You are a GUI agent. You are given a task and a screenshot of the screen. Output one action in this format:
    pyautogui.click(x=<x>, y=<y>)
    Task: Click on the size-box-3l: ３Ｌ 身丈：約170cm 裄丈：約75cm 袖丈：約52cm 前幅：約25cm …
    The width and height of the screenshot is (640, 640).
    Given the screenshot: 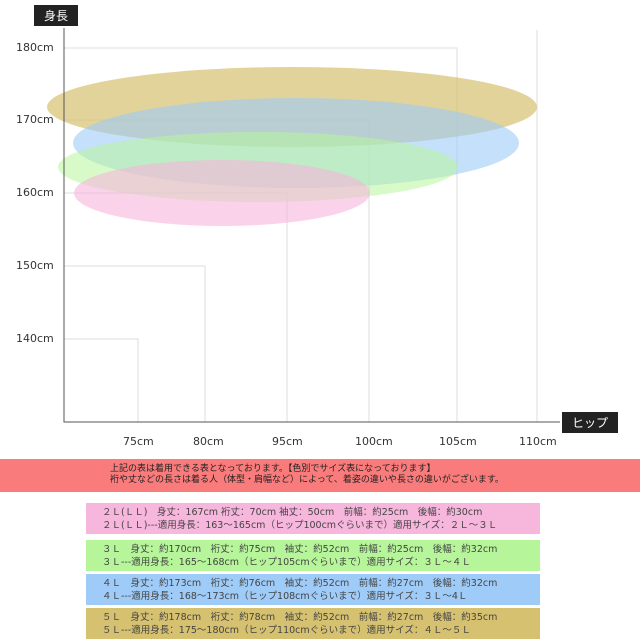 What is the action you would take?
    pyautogui.click(x=313, y=555)
    